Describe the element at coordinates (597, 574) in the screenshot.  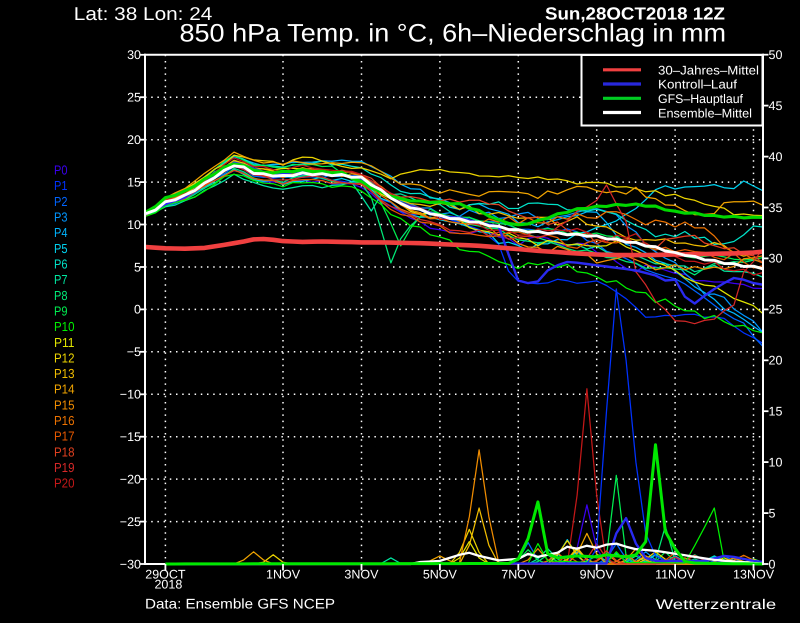
I see `svg-text: 9NOV` at that location.